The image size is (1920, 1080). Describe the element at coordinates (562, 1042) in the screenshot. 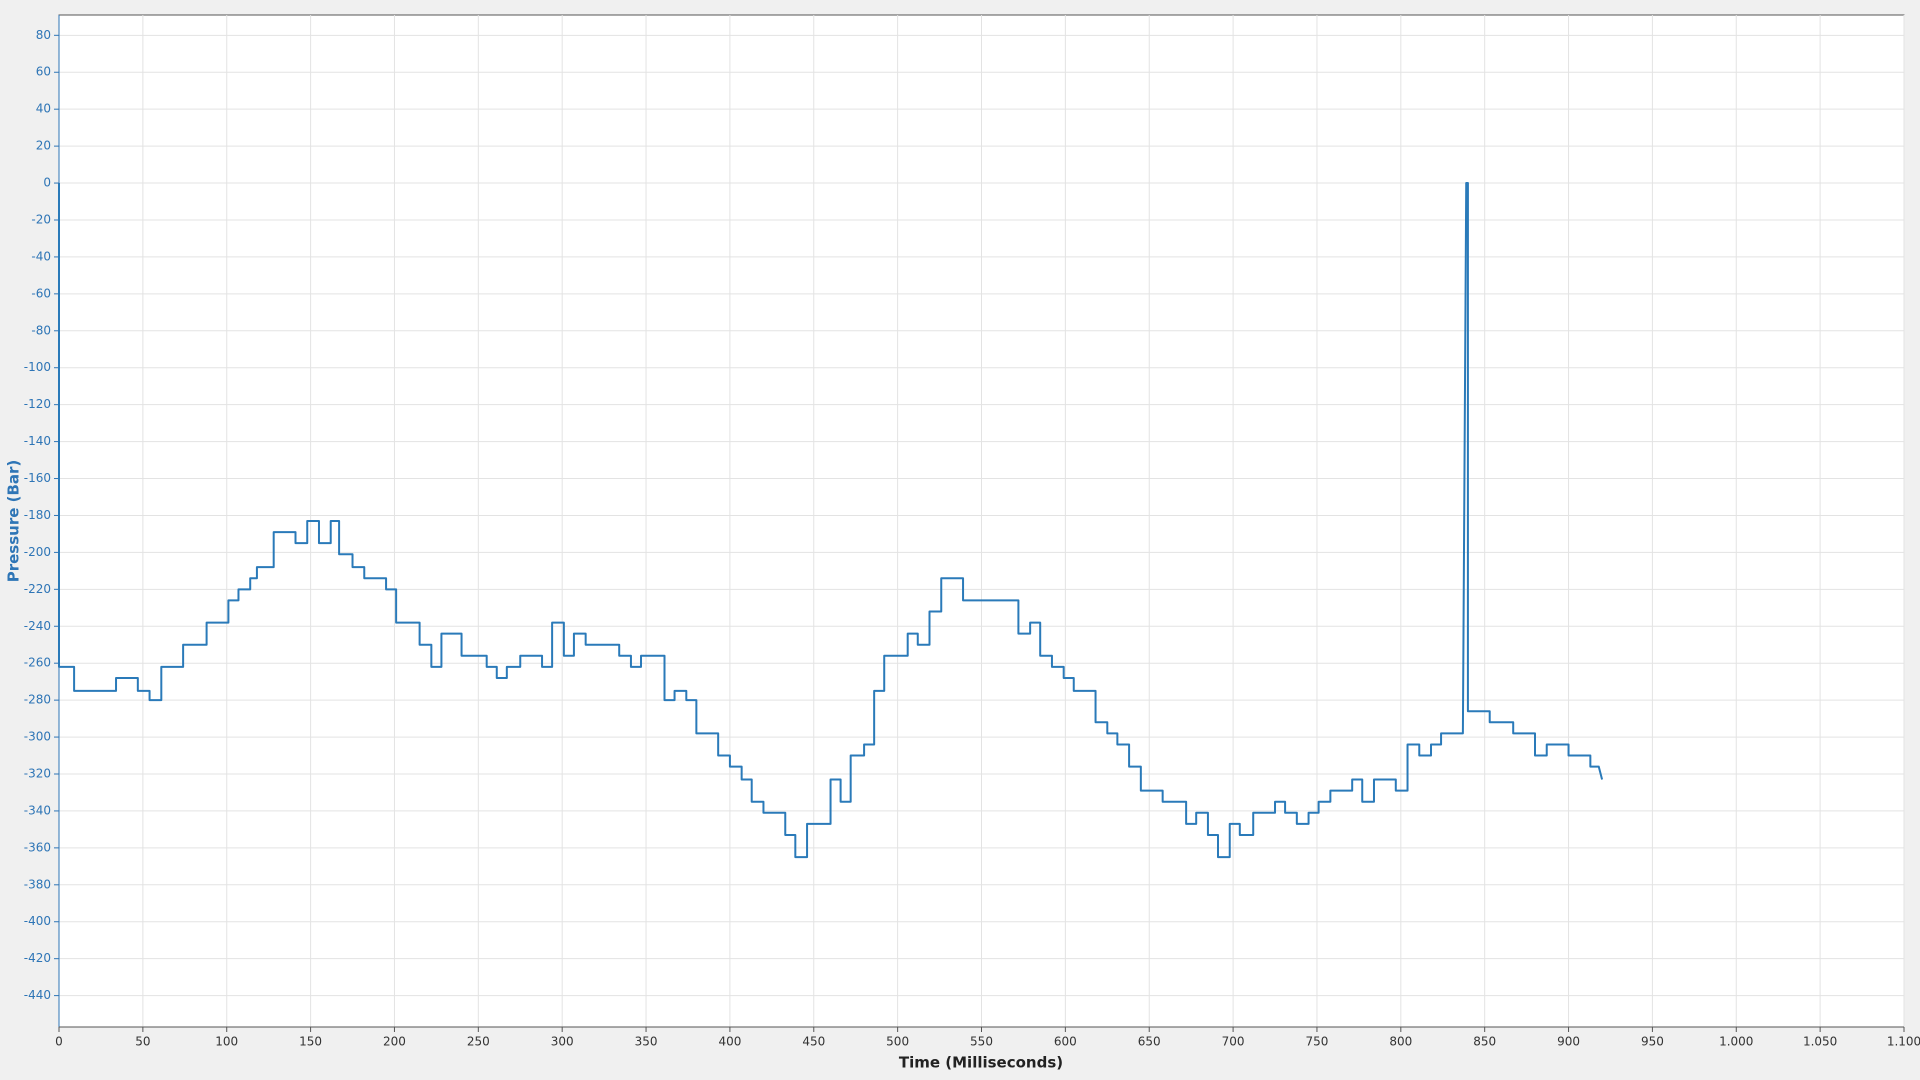

I see `x-tick-label: 300` at that location.